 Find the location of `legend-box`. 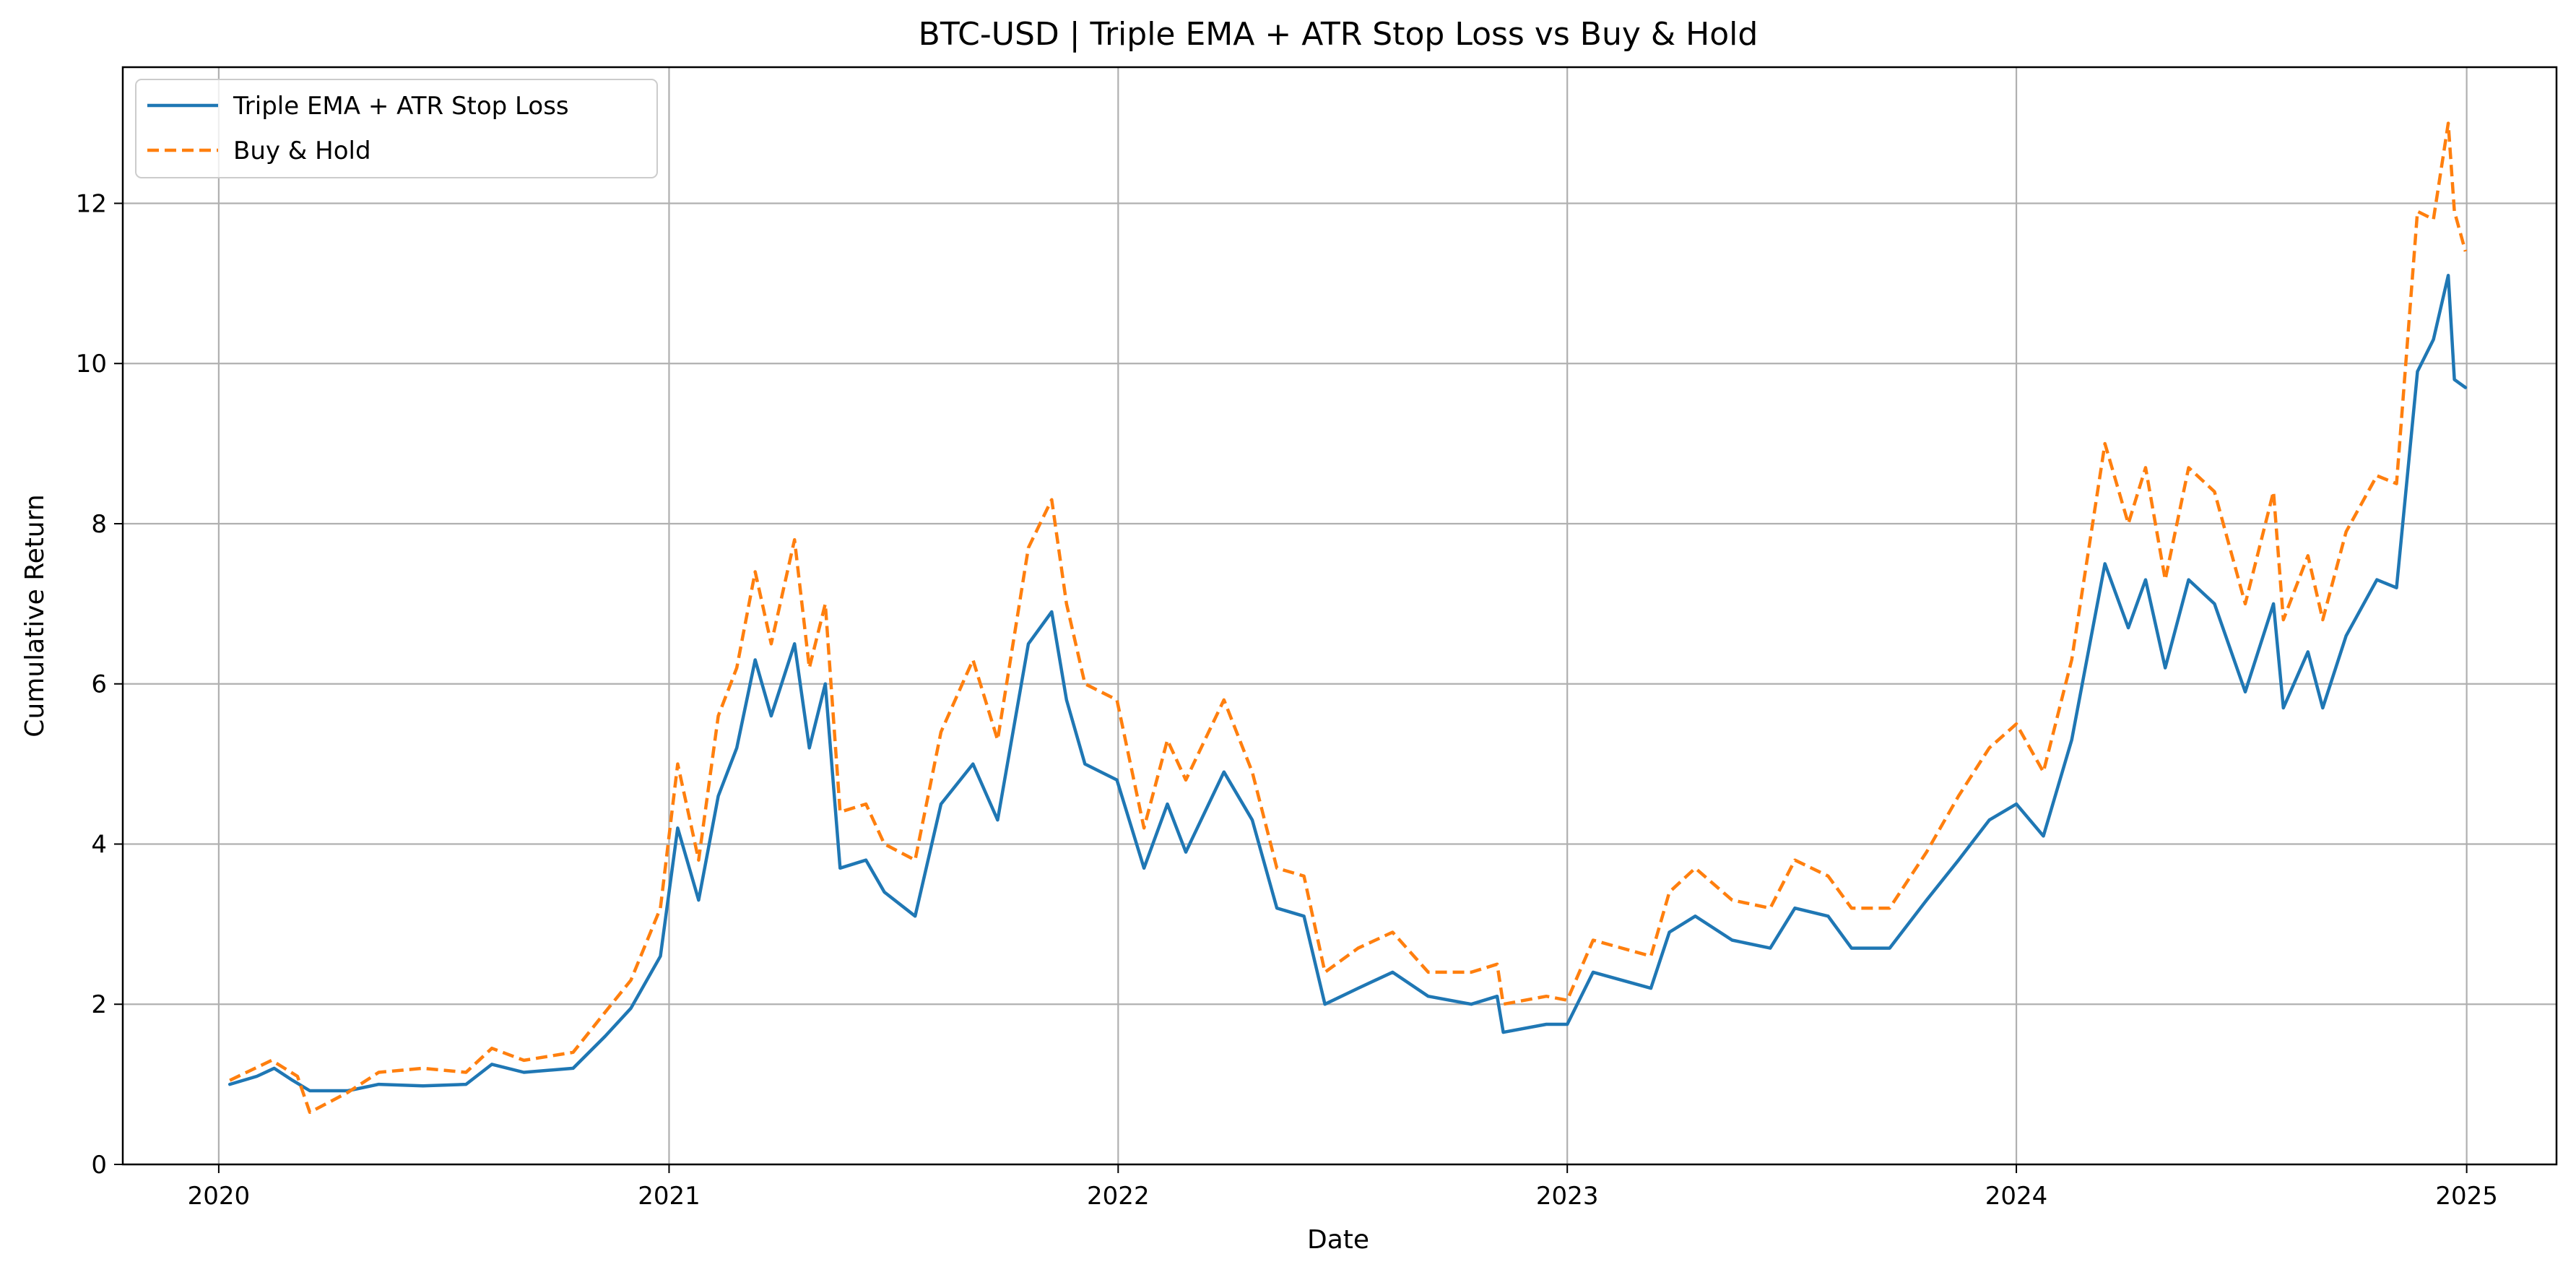

legend-box is located at coordinates (396, 128).